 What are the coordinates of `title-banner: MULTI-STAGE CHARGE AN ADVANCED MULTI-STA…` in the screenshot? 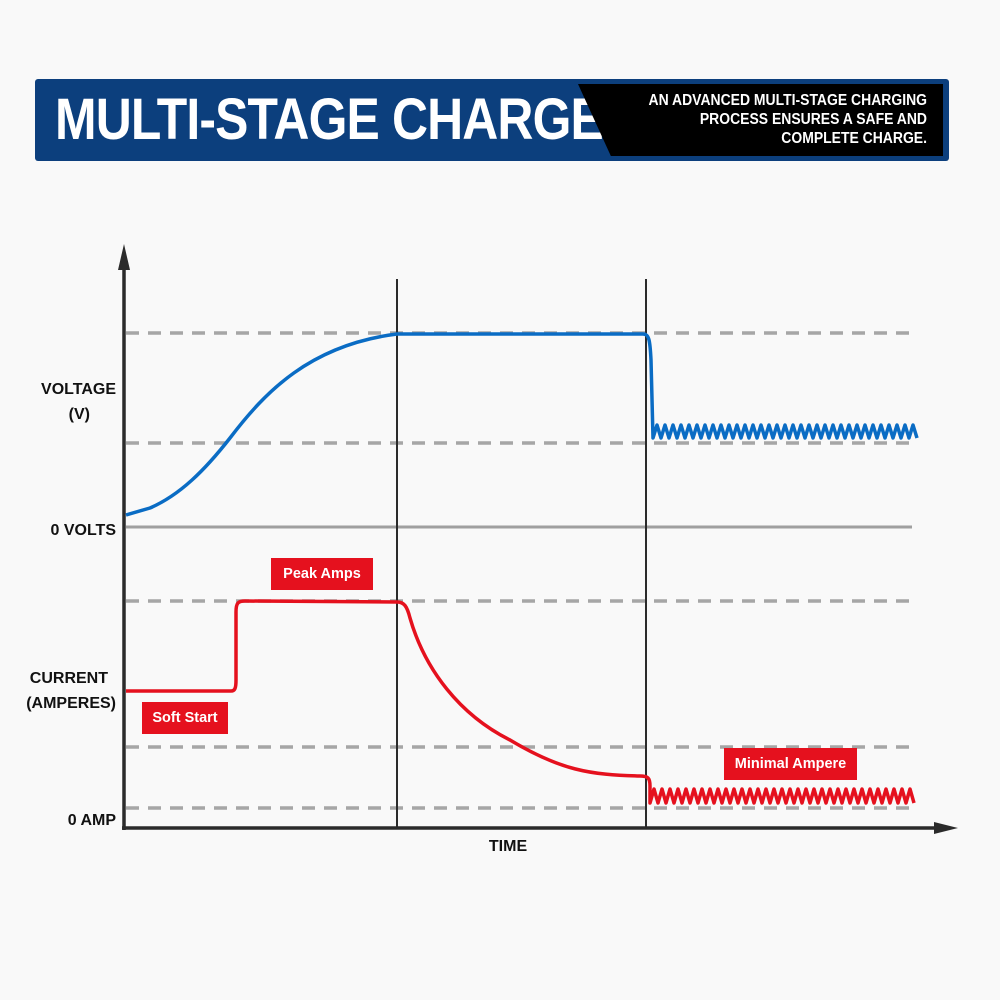 It's located at (492, 120).